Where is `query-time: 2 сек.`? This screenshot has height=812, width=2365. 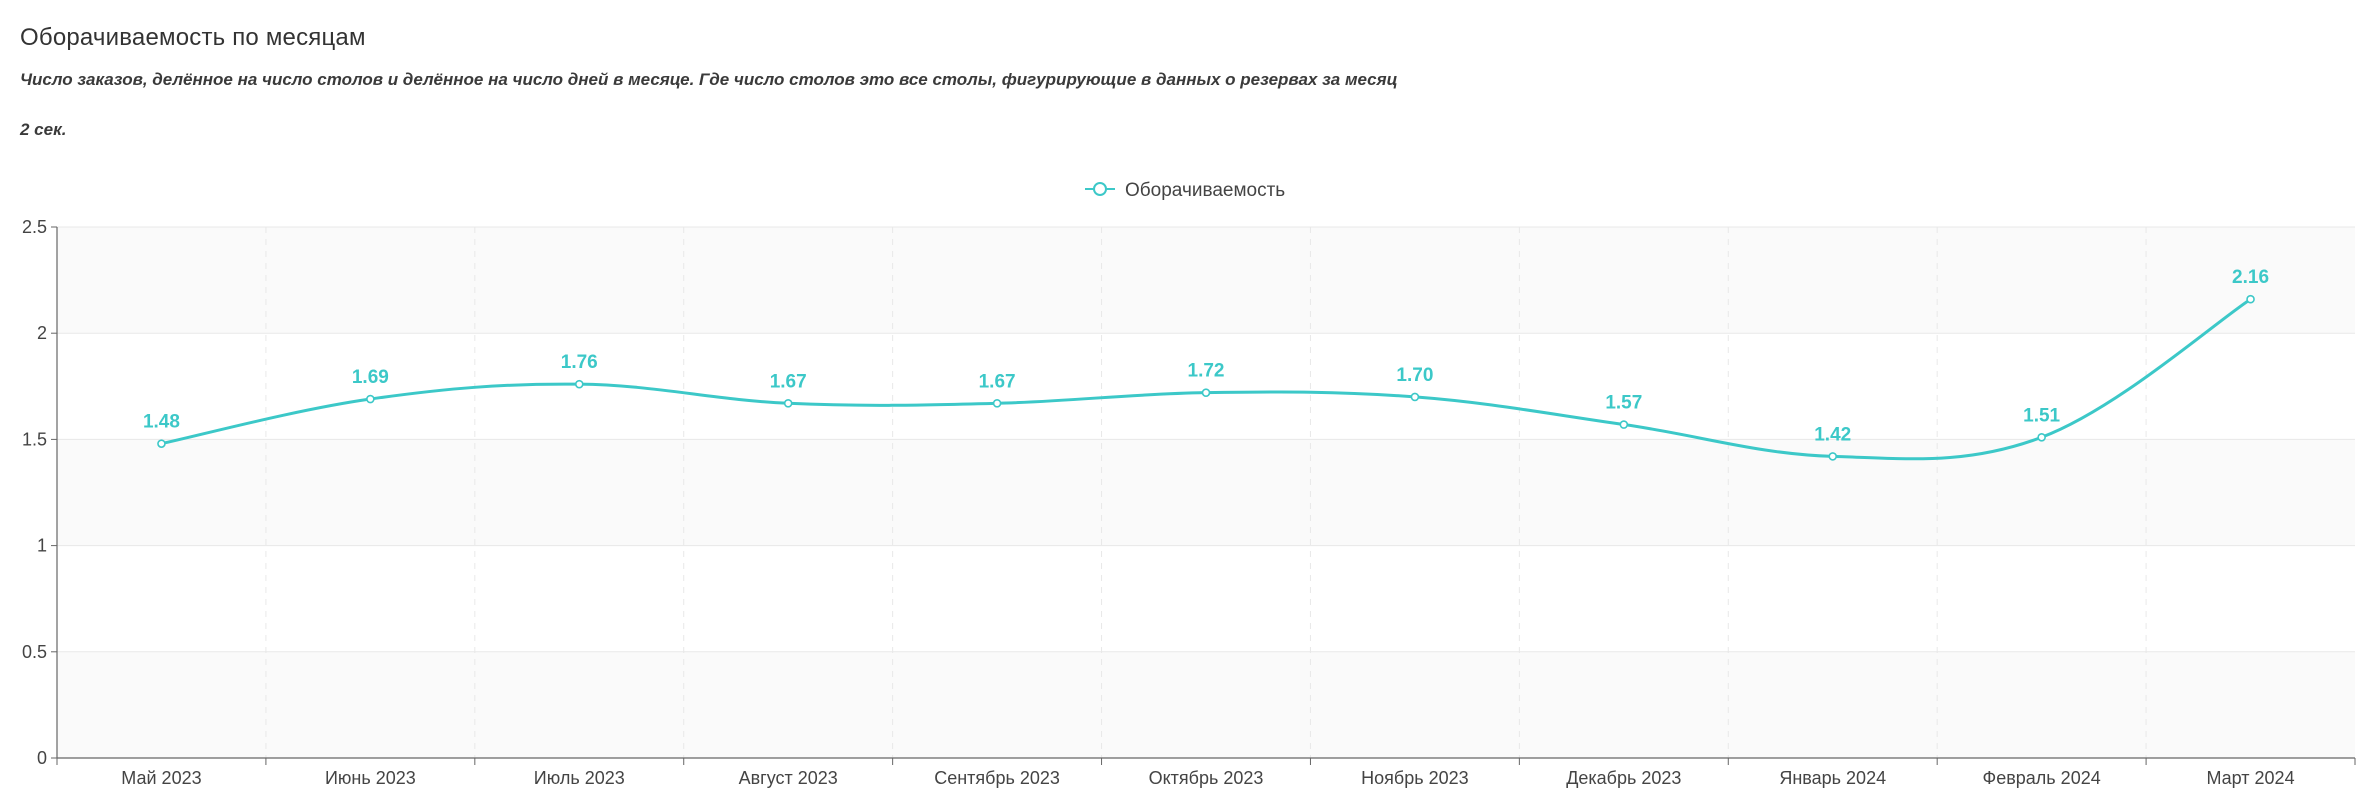
query-time: 2 сек. is located at coordinates (43, 129).